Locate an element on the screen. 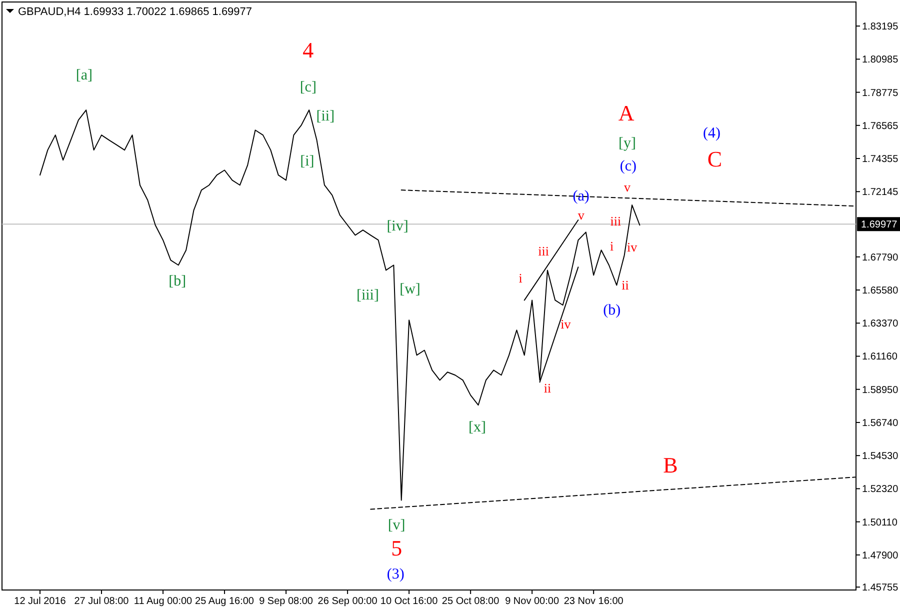 This screenshot has height=611, width=900. y-tick-label: 1.56740 is located at coordinates (880, 423).